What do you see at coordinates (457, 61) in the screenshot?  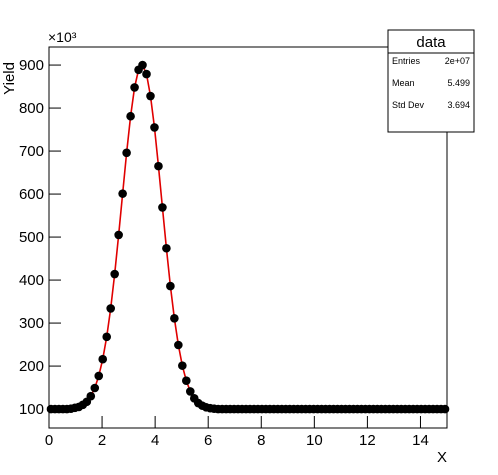 I see `stats-value: 2e+07` at bounding box center [457, 61].